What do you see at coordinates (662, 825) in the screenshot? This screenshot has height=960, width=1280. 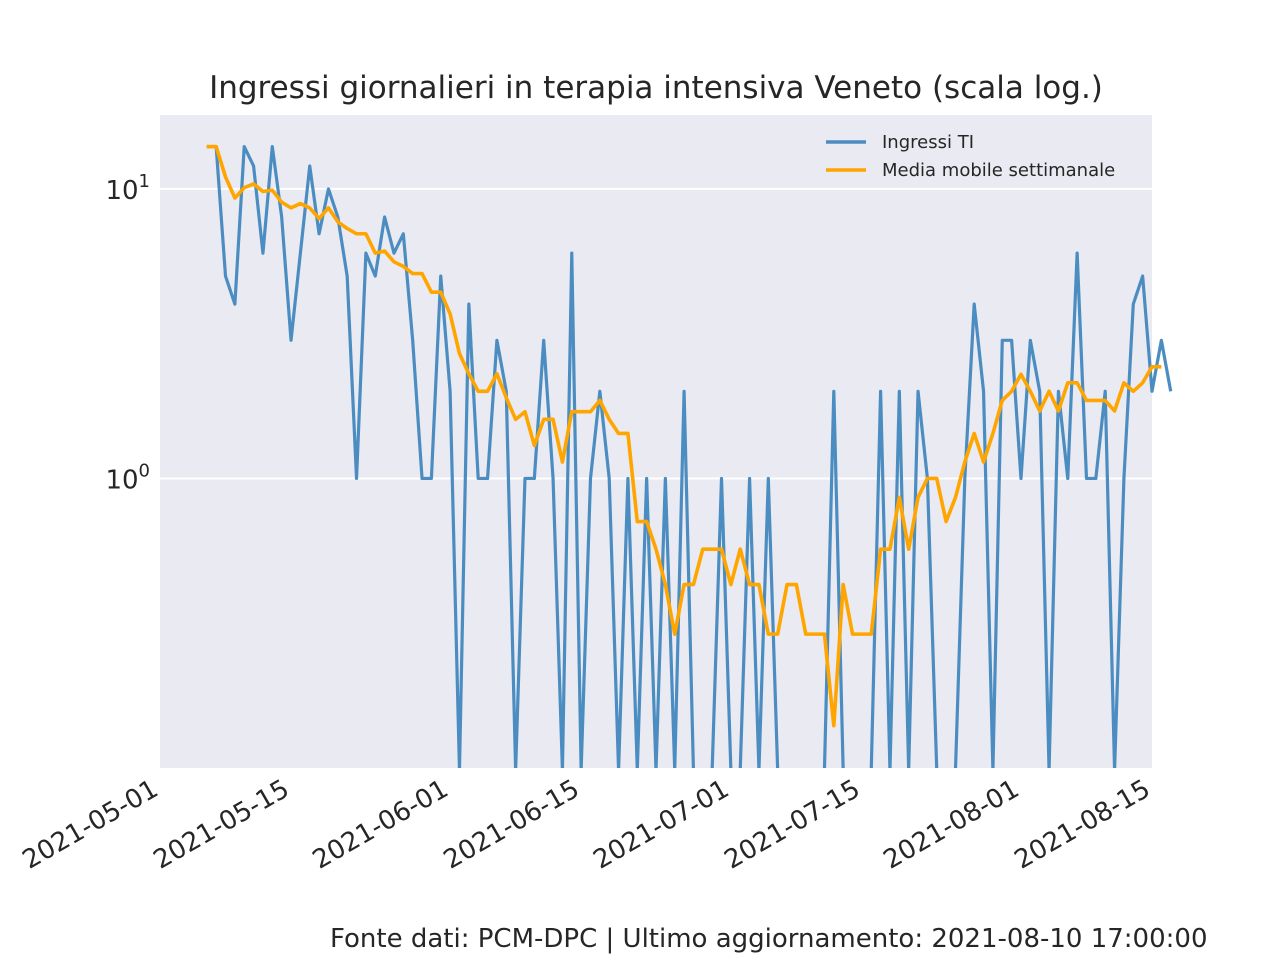 I see `x-tick-label: 2021-07-01` at bounding box center [662, 825].